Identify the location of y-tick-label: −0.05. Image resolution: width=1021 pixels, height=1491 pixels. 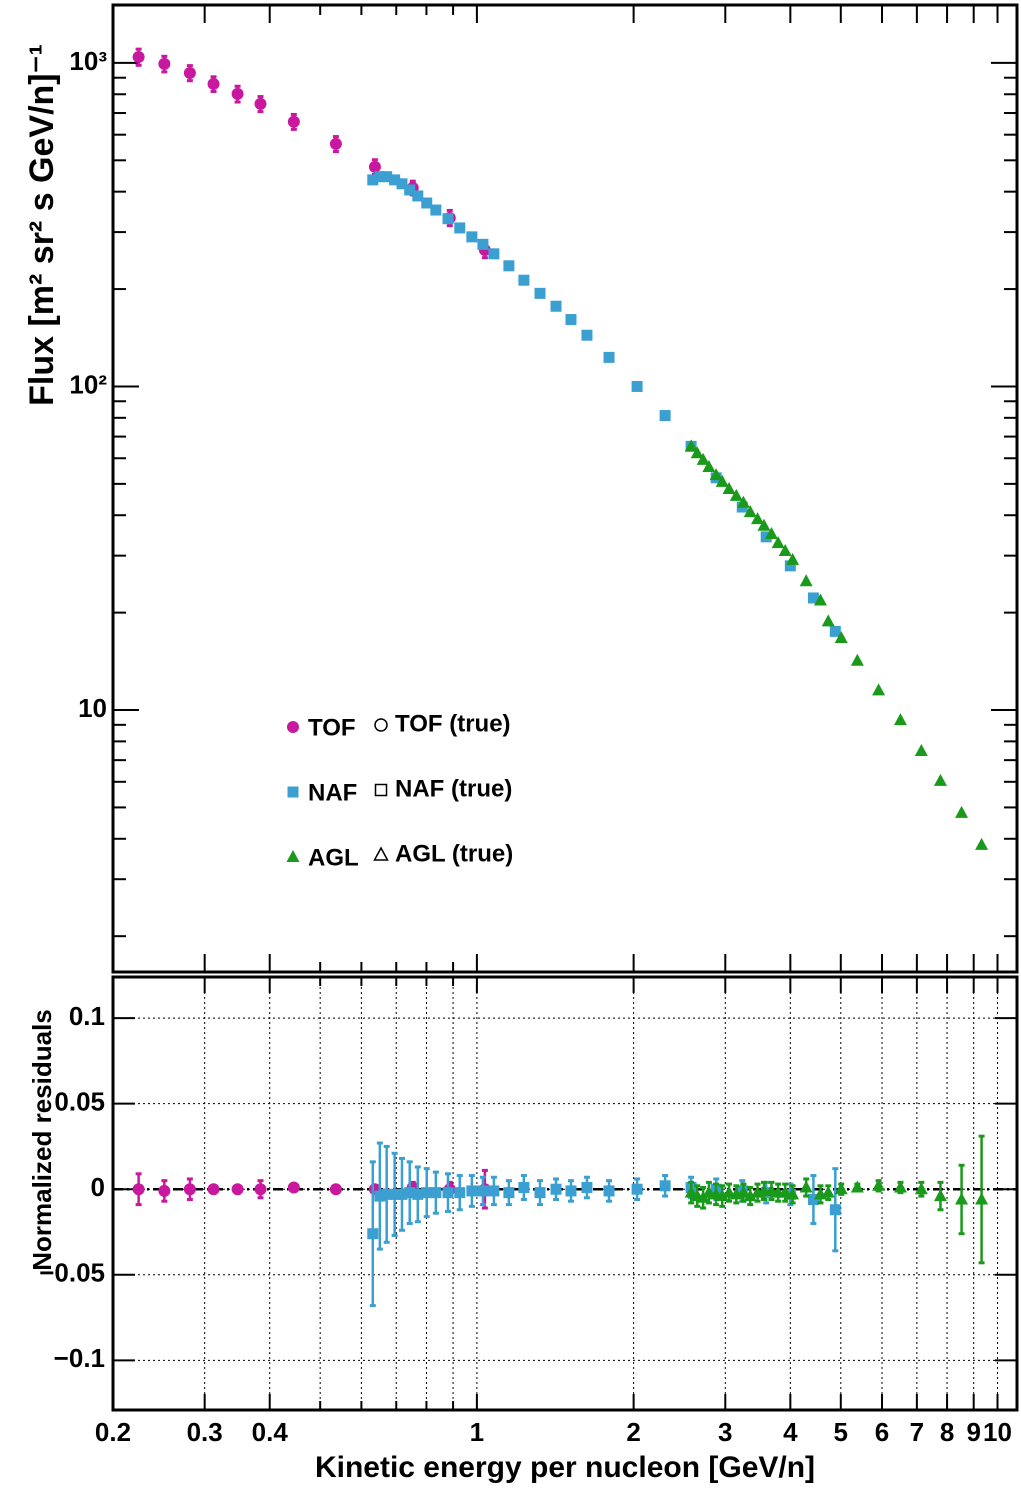
(72, 1273).